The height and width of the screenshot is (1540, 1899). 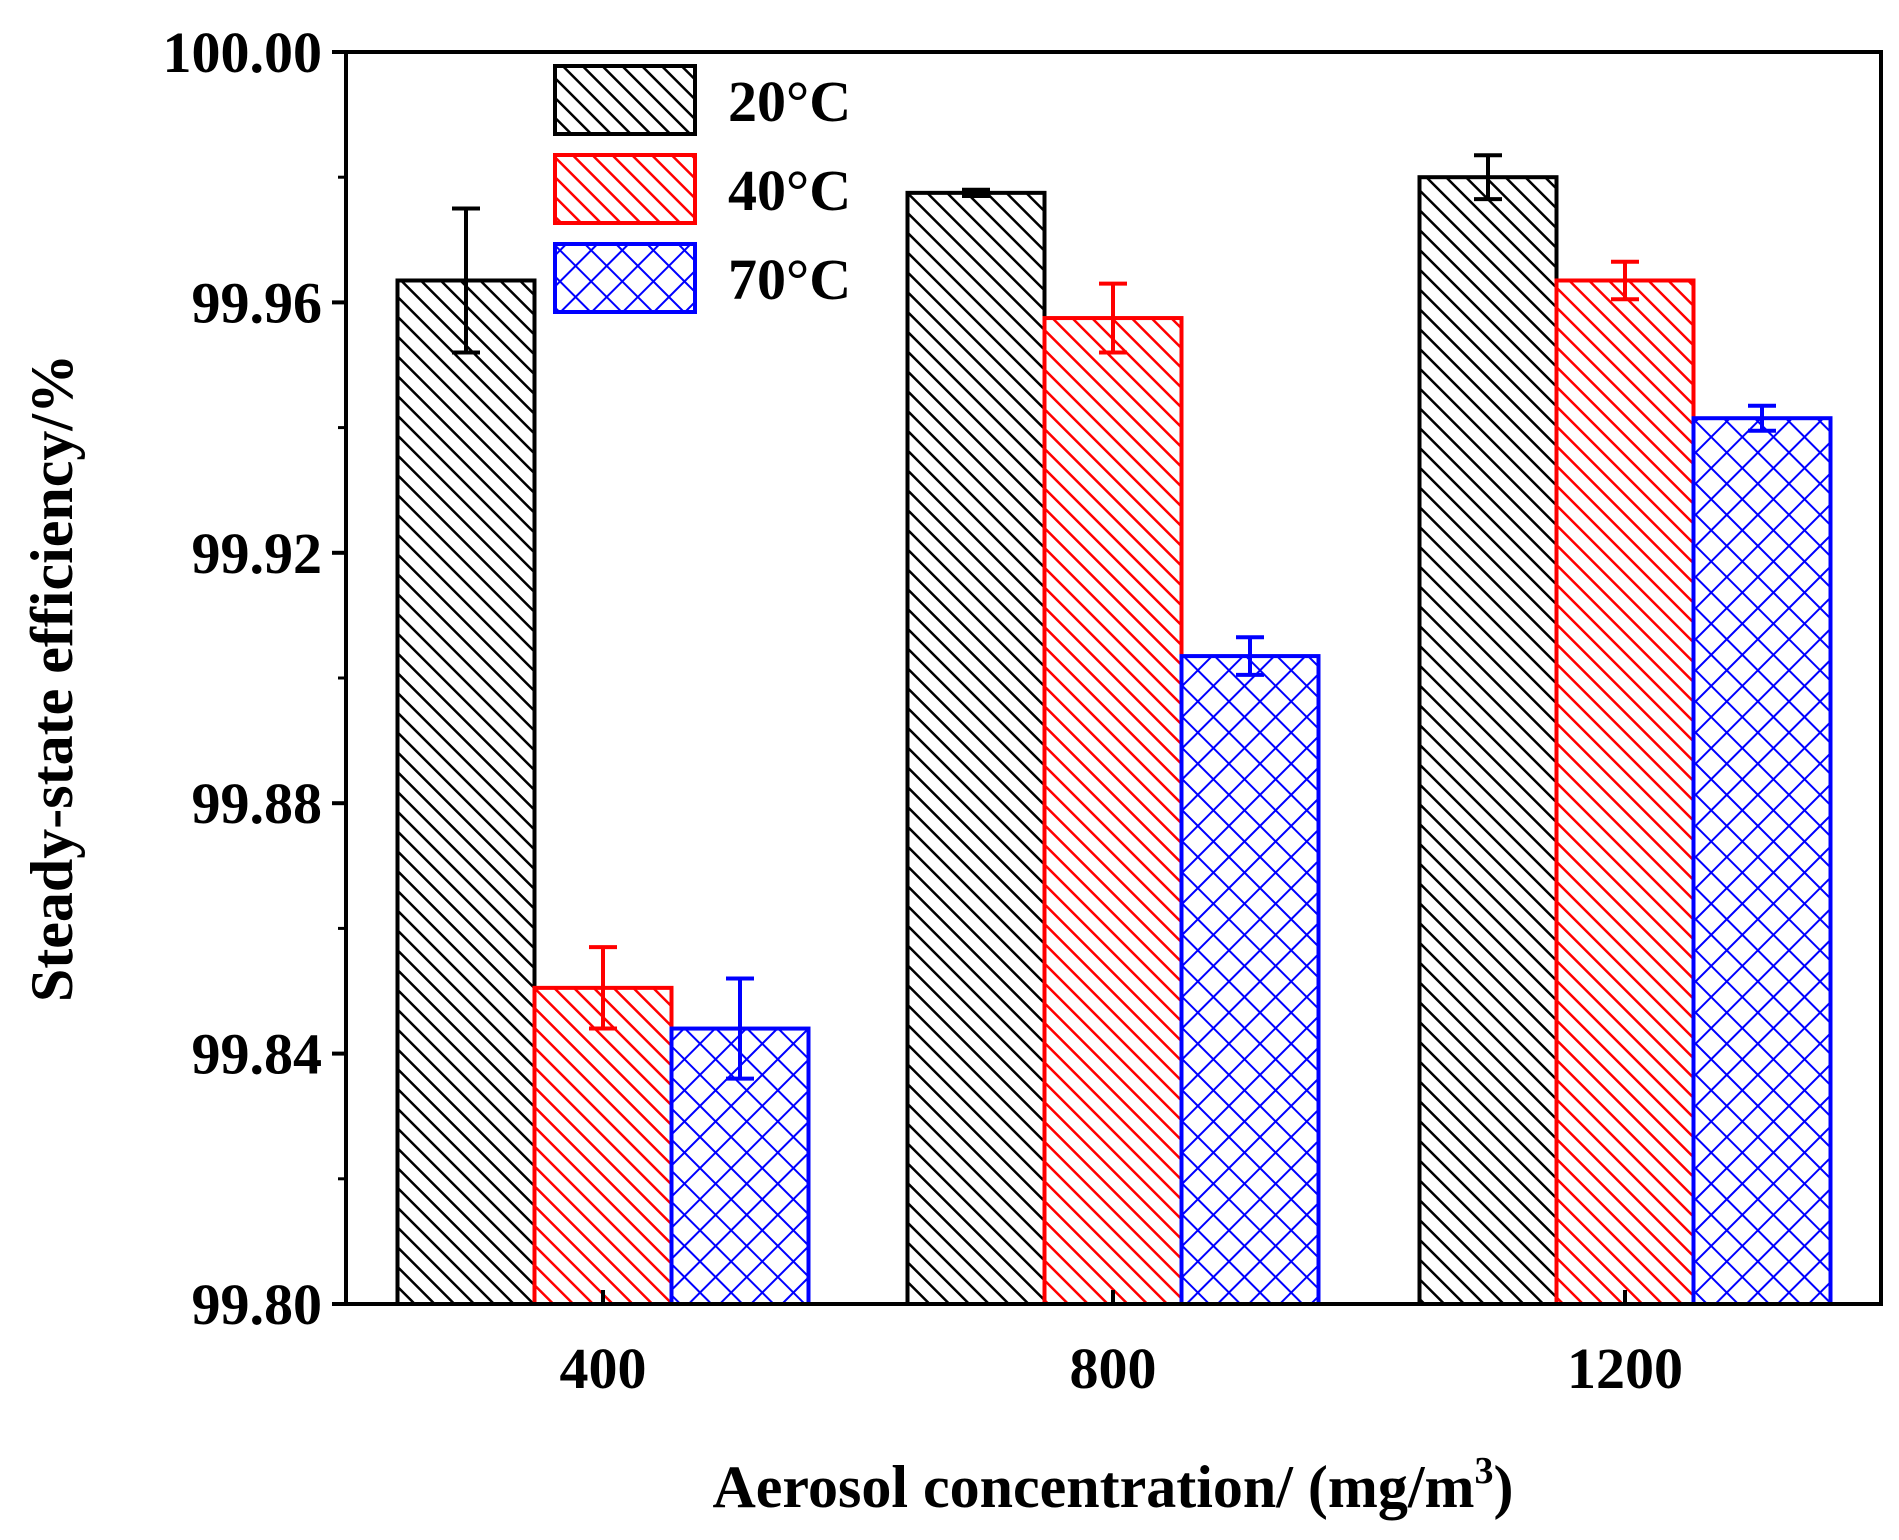 I want to click on y-tick-label: 99.88, so click(x=257, y=803).